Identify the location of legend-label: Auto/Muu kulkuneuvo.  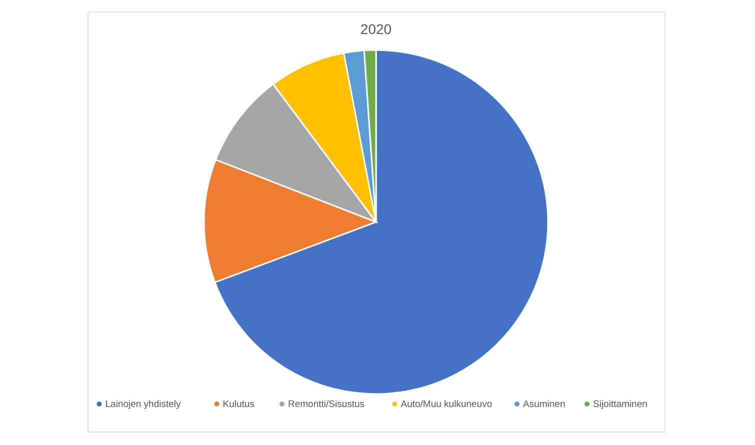
(446, 404).